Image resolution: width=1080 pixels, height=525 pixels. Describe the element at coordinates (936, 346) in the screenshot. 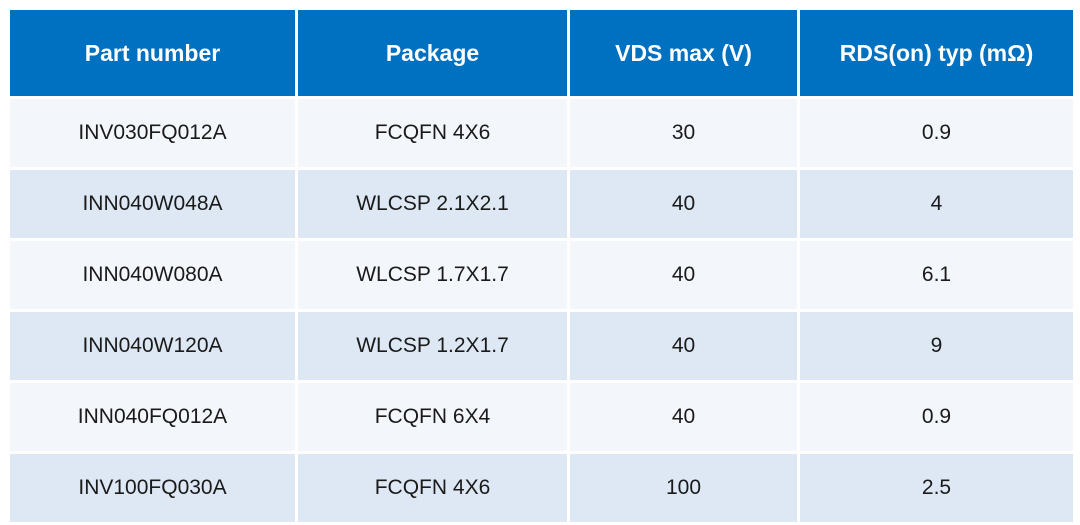

I see `cell-rds-on: 9` at that location.